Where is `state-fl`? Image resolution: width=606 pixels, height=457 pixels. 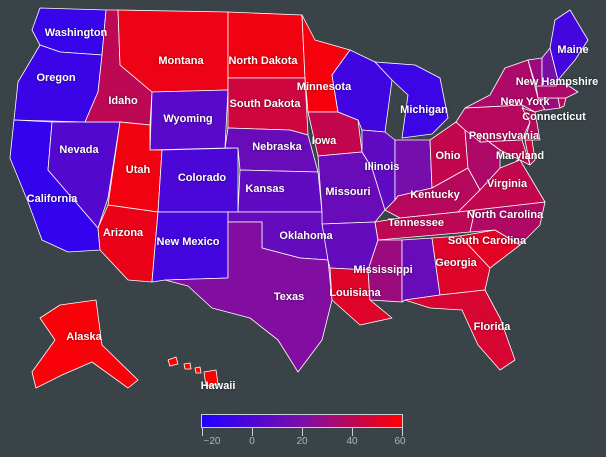 state-fl is located at coordinates (460, 330).